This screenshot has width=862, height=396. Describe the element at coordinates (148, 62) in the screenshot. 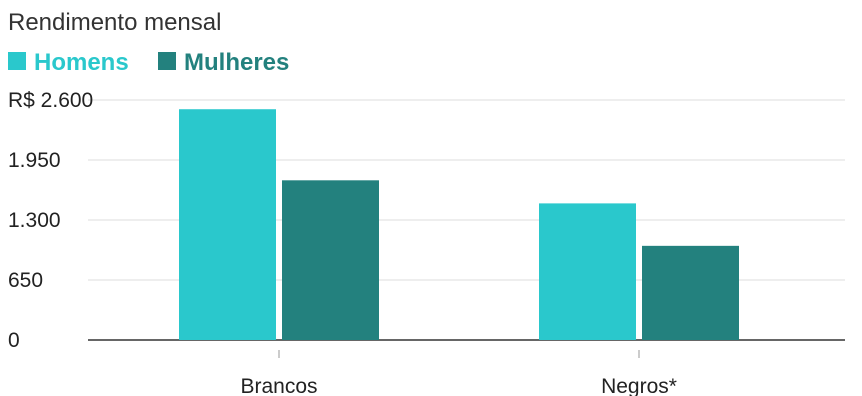

I see `legend: Homens Mulheres` at that location.